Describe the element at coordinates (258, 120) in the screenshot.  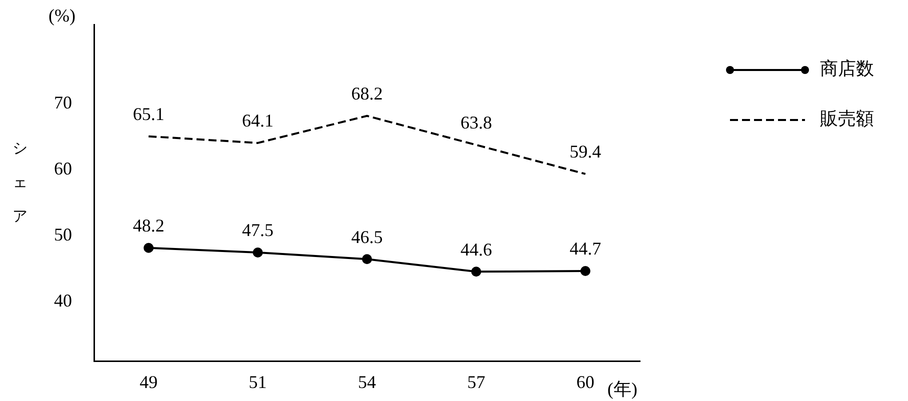
I see `data-label: 64.1` at that location.